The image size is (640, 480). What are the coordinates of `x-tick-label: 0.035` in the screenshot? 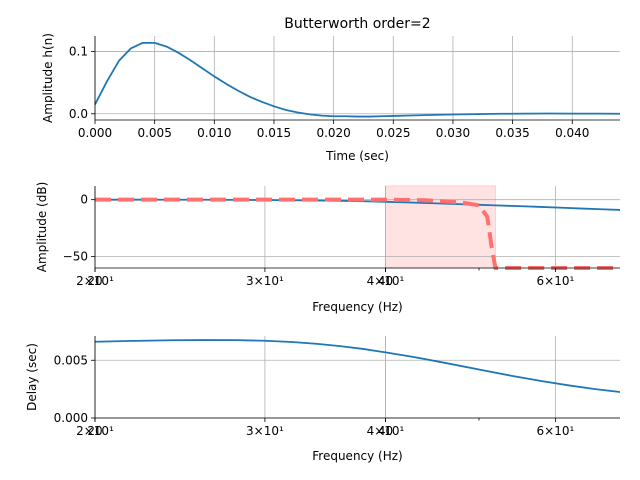 It's located at (512, 133).